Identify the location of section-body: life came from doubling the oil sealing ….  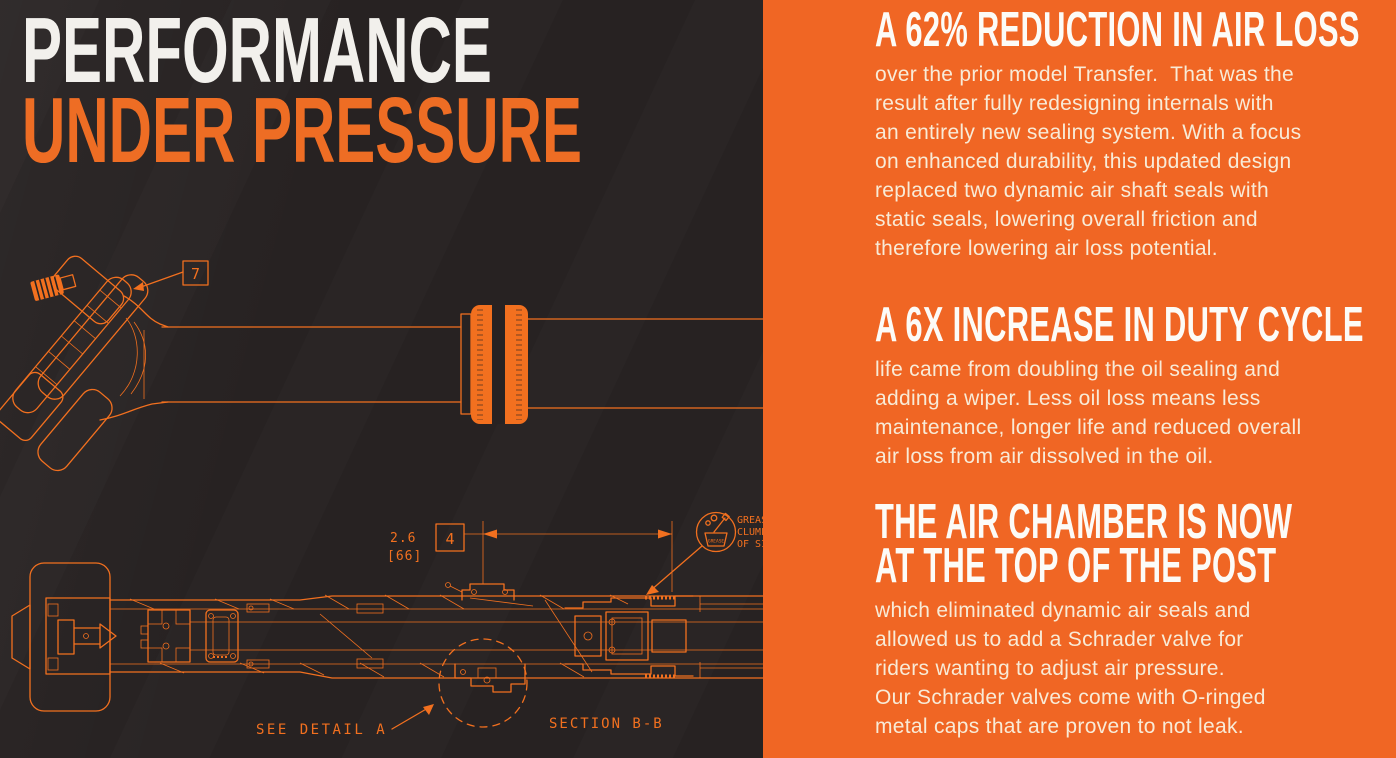
(1088, 413).